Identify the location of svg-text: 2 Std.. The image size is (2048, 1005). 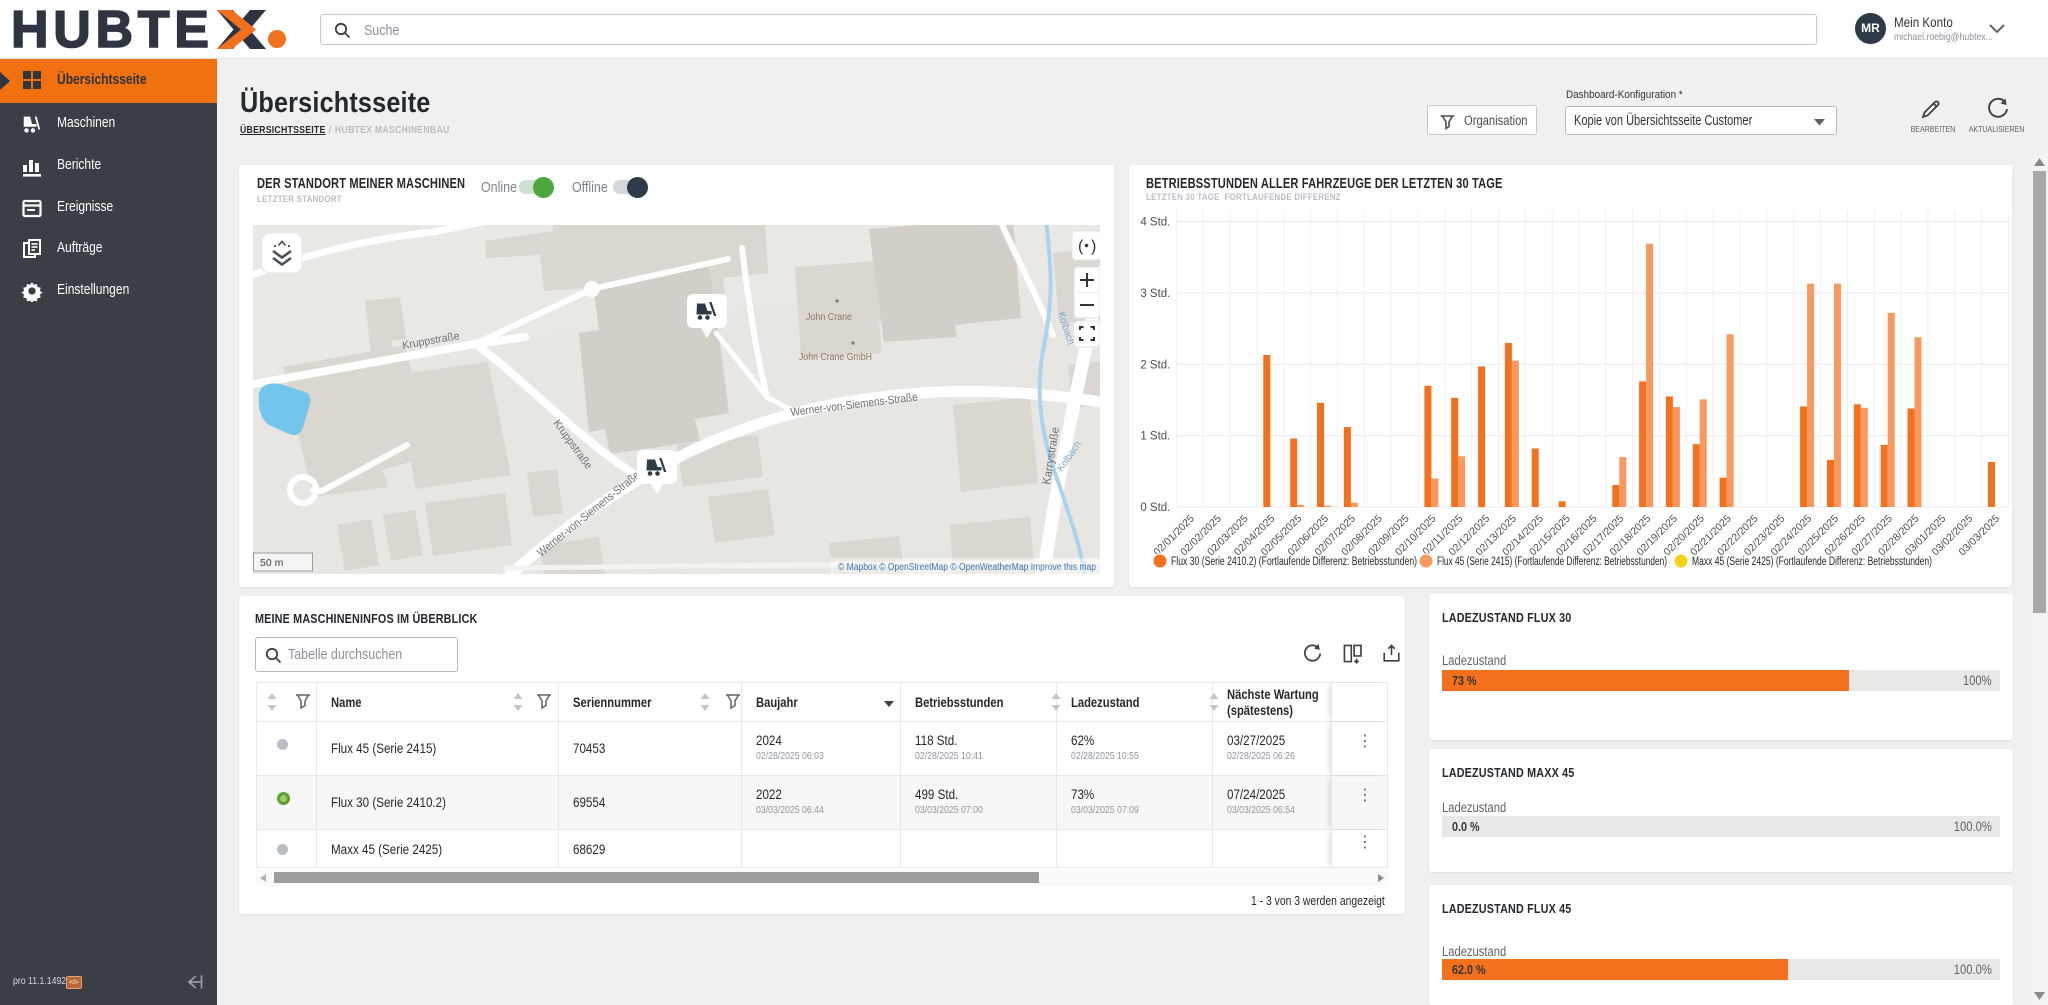
(1155, 365).